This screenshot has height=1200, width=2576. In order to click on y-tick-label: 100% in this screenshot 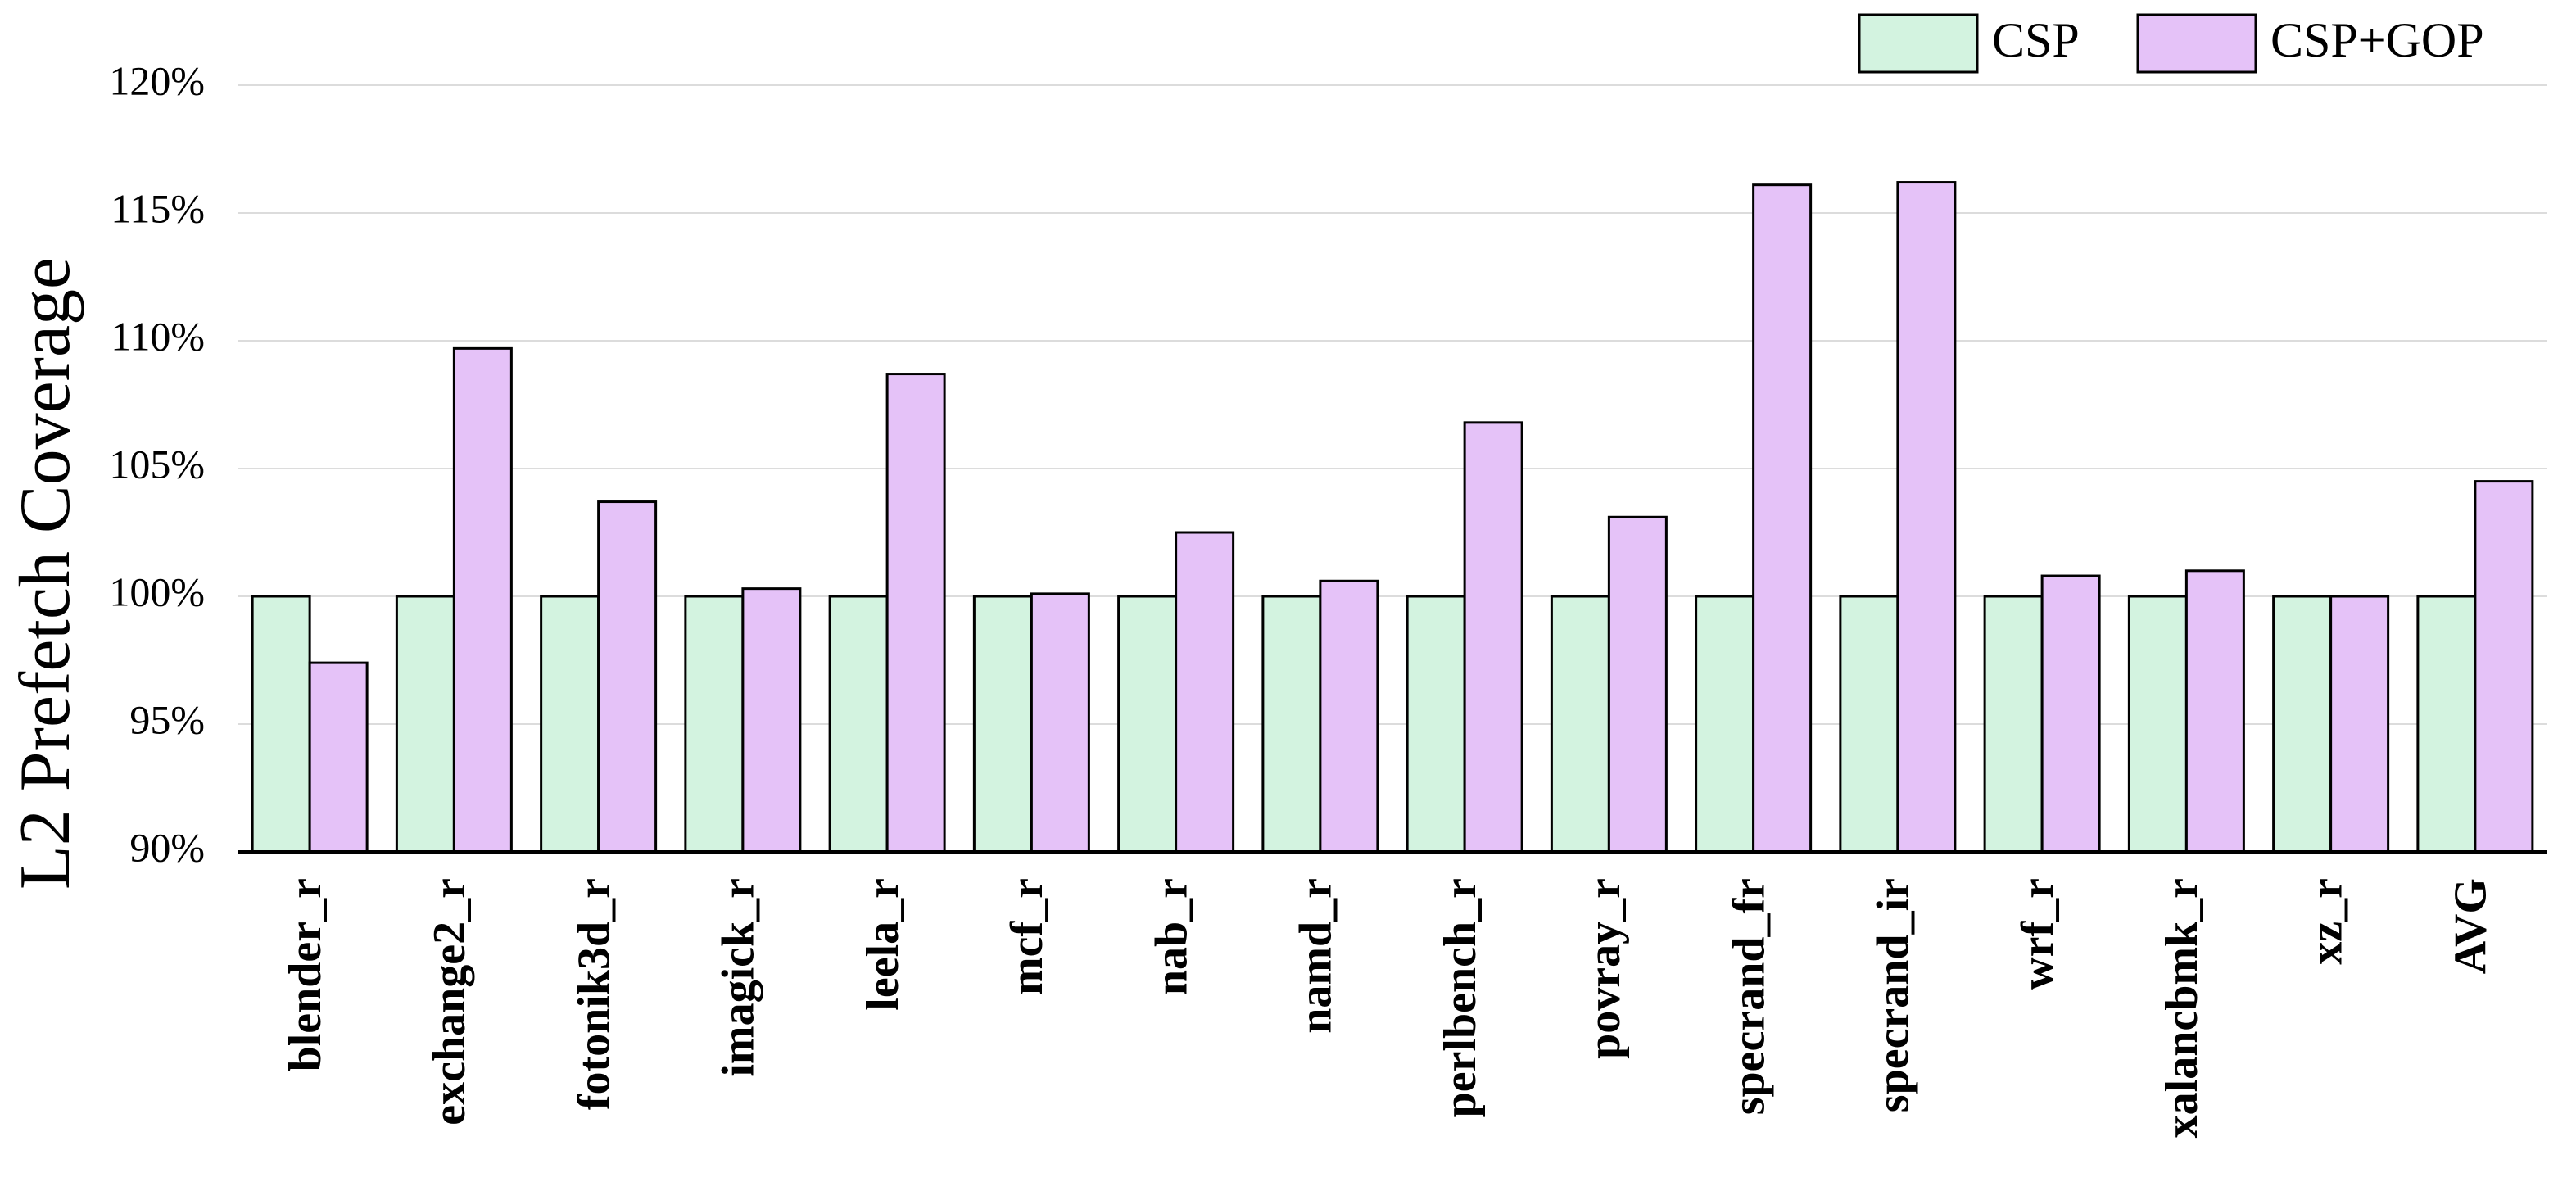, I will do `click(157, 591)`.